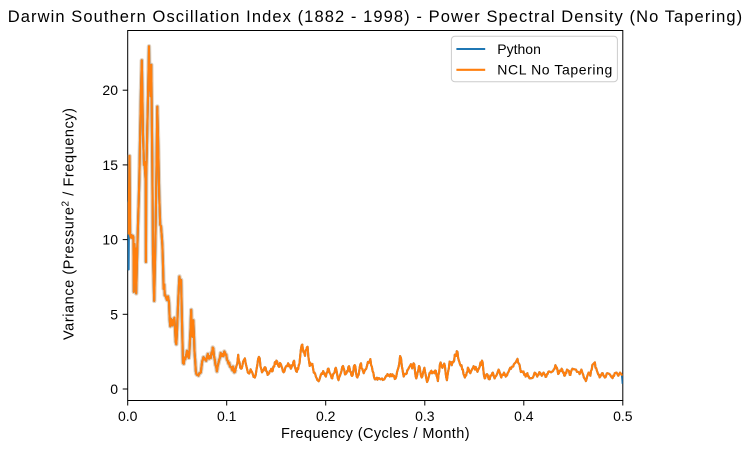 Image resolution: width=750 pixels, height=458 pixels. I want to click on svg-text: 15, so click(110, 165).